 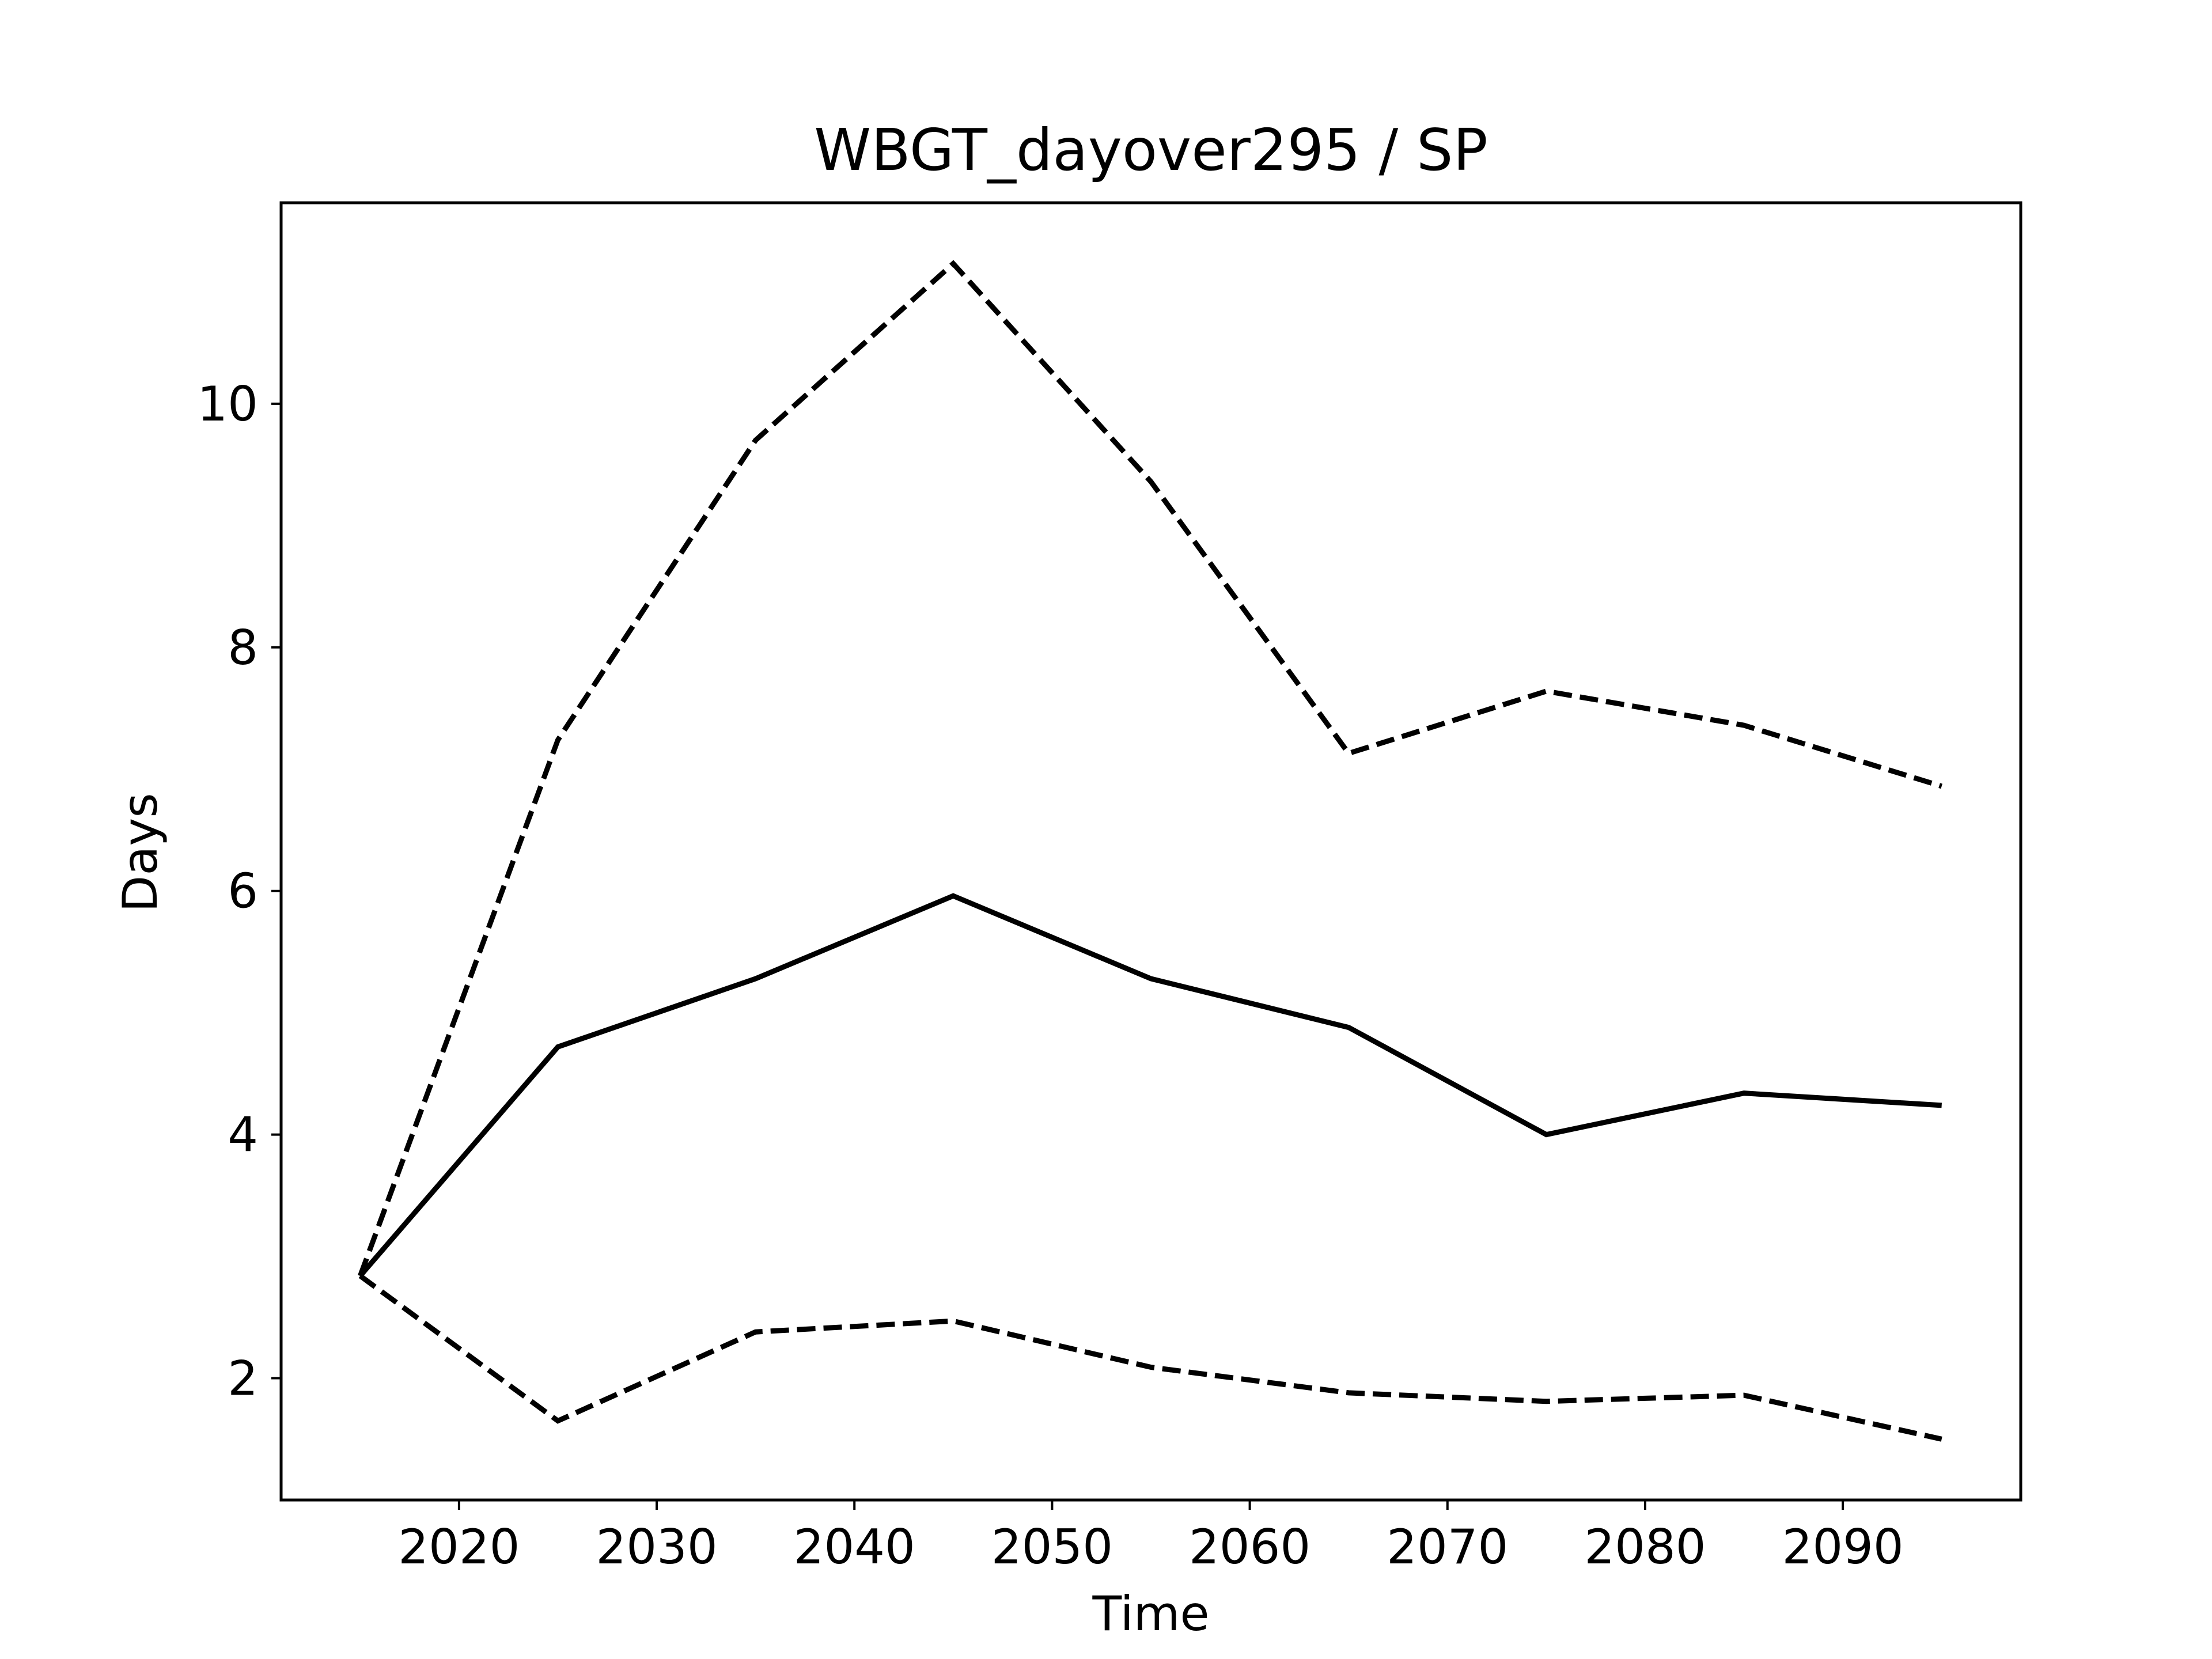 I want to click on y-axis: 2 4 6 8 10, so click(x=239, y=891).